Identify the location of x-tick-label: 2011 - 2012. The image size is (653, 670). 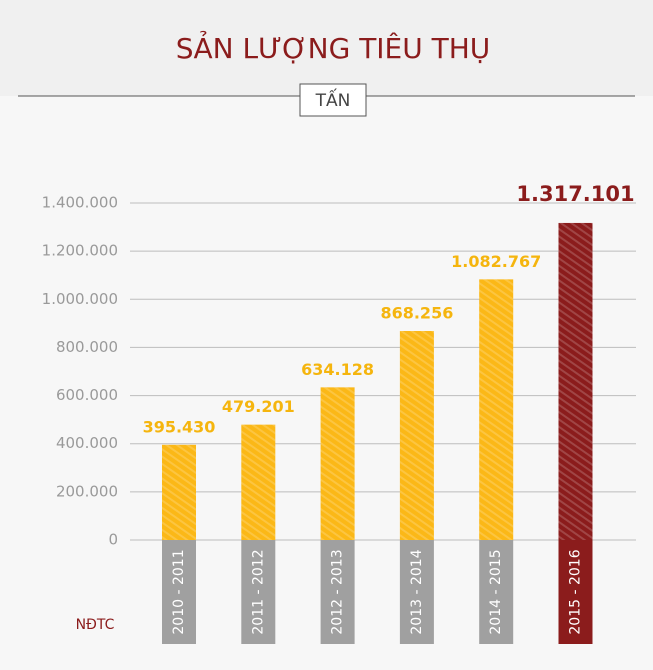
(258, 591).